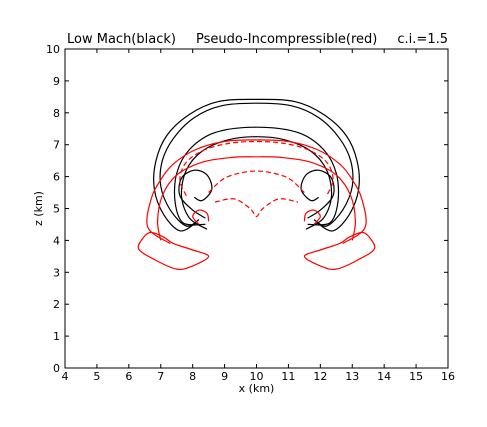 The height and width of the screenshot is (427, 487). What do you see at coordinates (53, 49) in the screenshot?
I see `y-tick-label: 10` at bounding box center [53, 49].